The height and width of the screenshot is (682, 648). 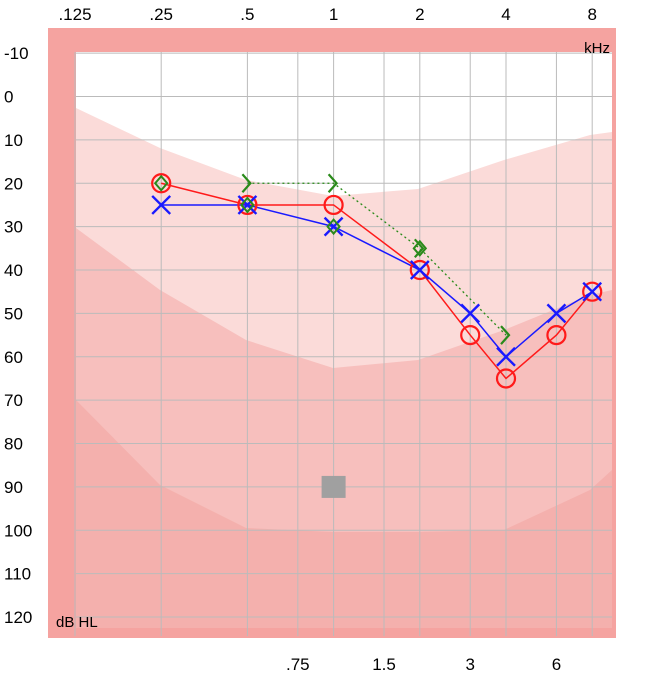 I want to click on bottom-tick-label: .75, so click(x=298, y=664).